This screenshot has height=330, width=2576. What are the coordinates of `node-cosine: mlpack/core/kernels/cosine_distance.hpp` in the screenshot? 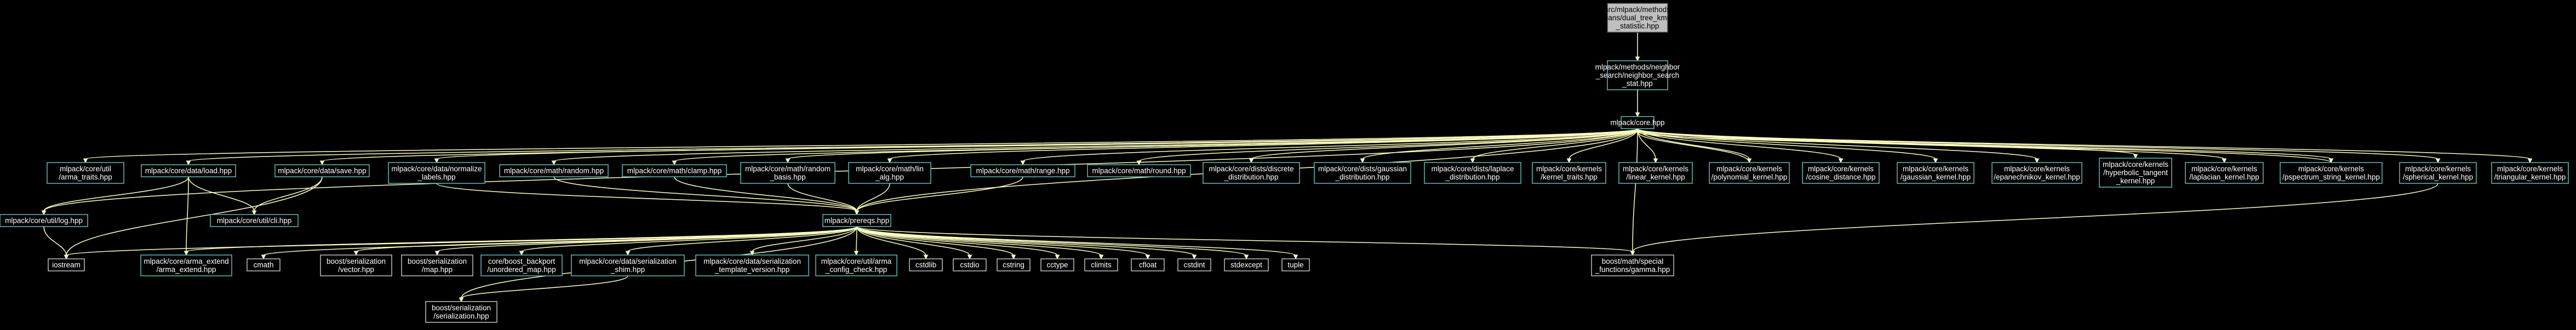 It's located at (1841, 173).